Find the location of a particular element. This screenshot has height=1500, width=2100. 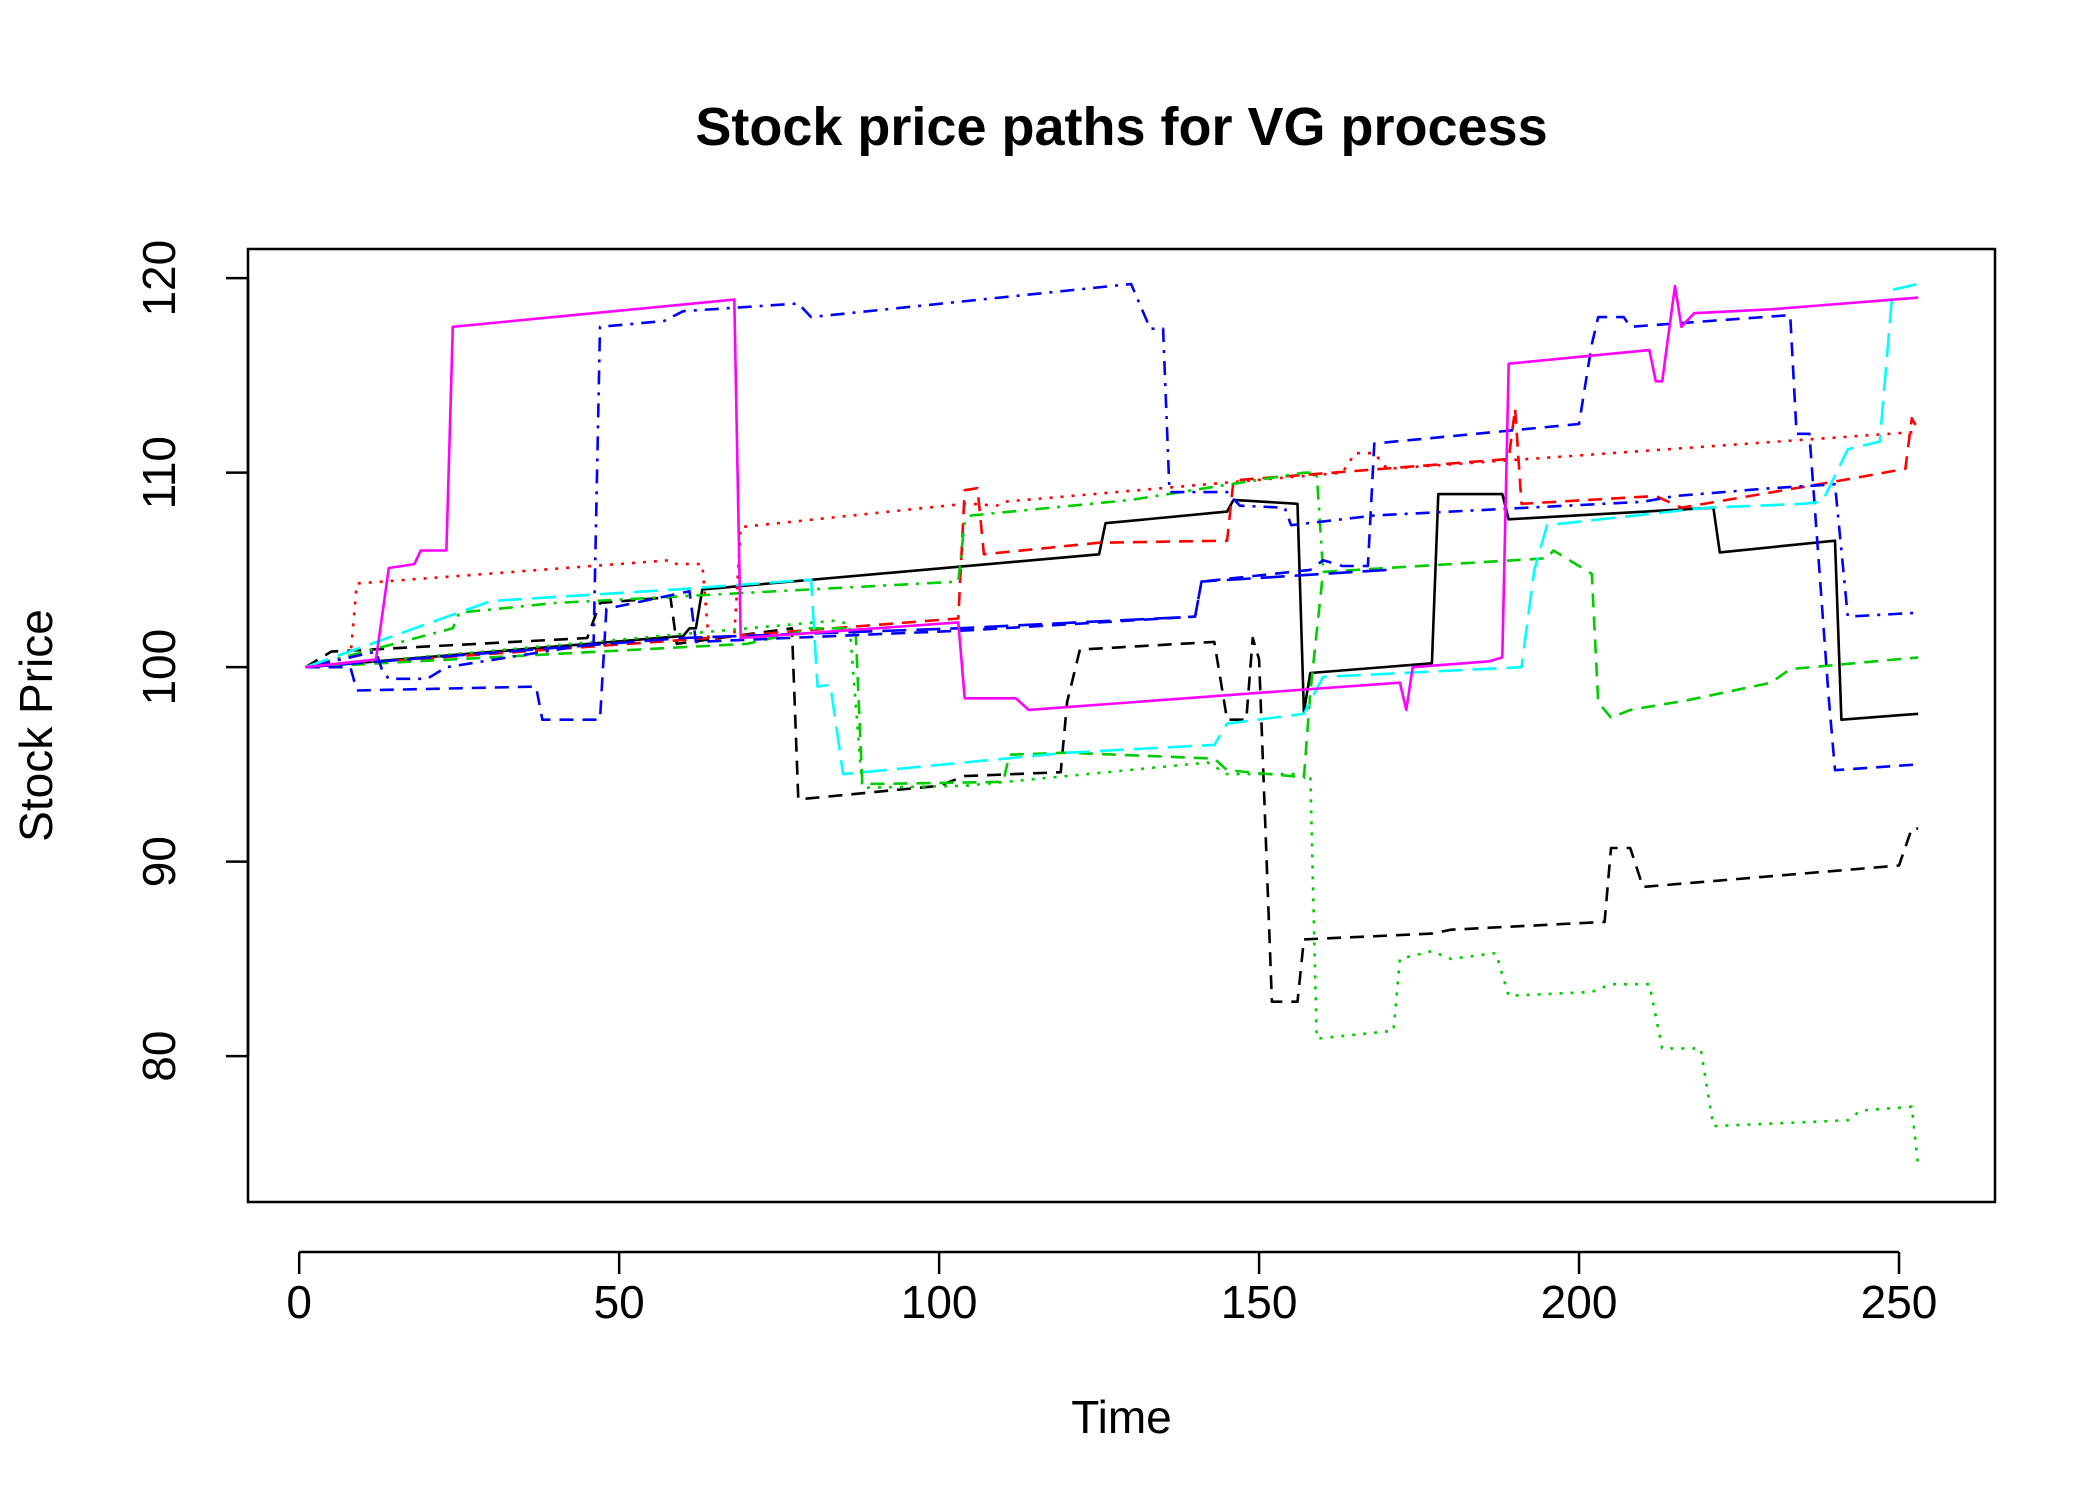

y-tick-label: 110 is located at coordinates (159, 472).